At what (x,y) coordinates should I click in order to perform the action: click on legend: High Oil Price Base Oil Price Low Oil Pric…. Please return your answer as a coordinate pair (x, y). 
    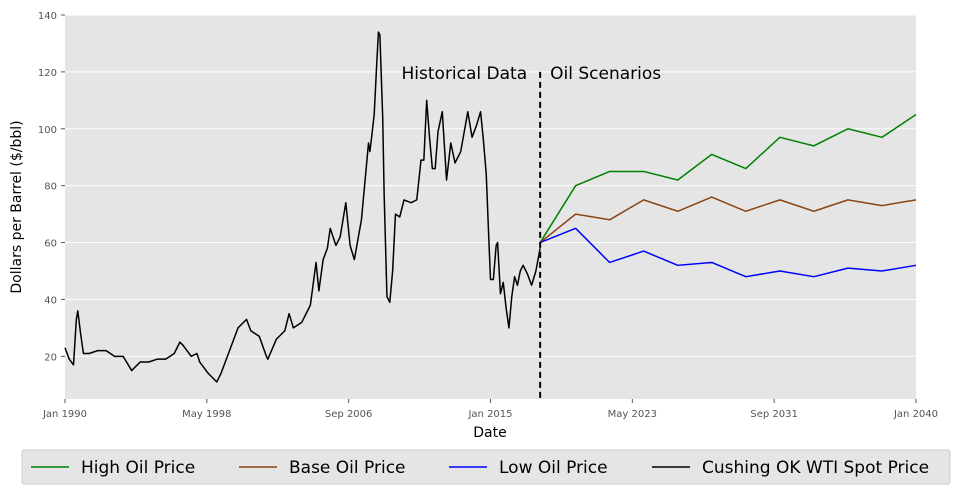
    Looking at the image, I should click on (486, 467).